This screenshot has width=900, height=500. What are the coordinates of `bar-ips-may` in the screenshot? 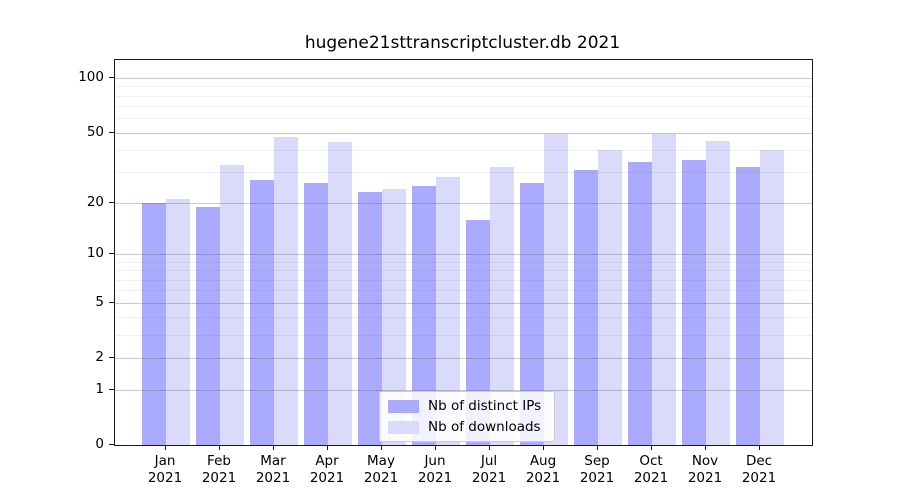 It's located at (370, 318).